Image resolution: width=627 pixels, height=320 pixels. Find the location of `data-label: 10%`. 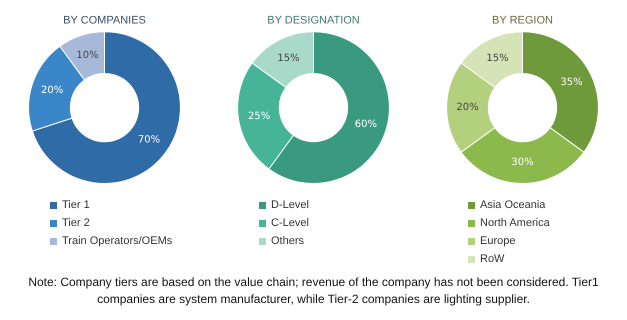

data-label: 10% is located at coordinates (87, 55).